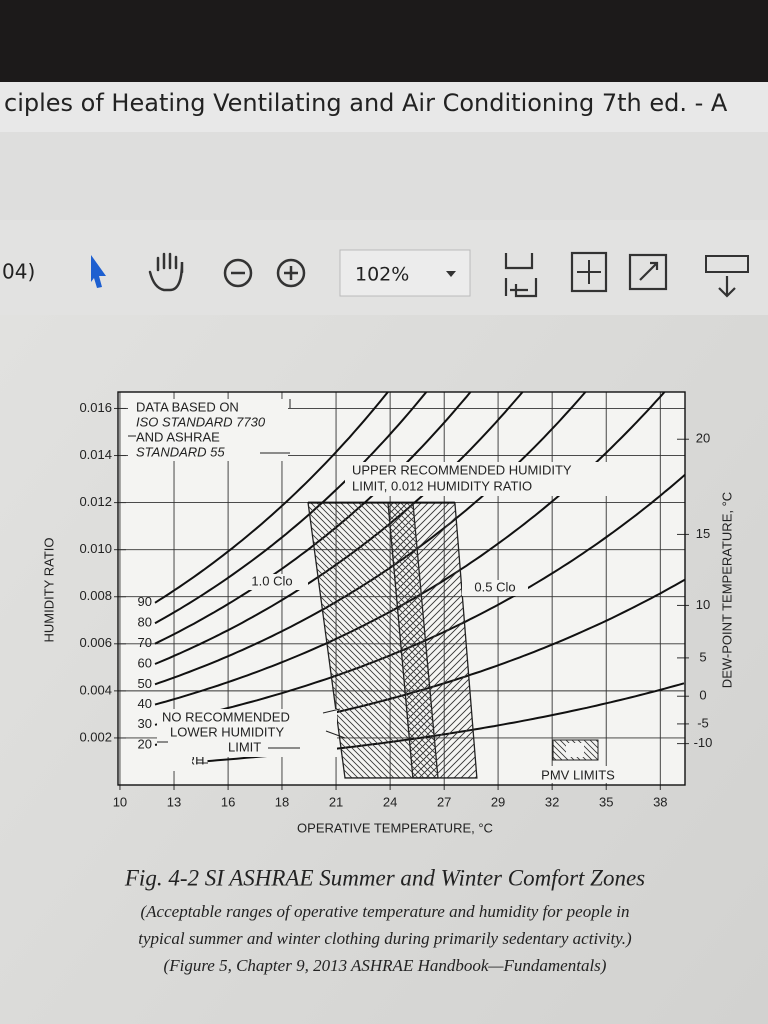 The image size is (768, 1024). Describe the element at coordinates (382, 275) in the screenshot. I see `zoom-value: 102%` at that location.